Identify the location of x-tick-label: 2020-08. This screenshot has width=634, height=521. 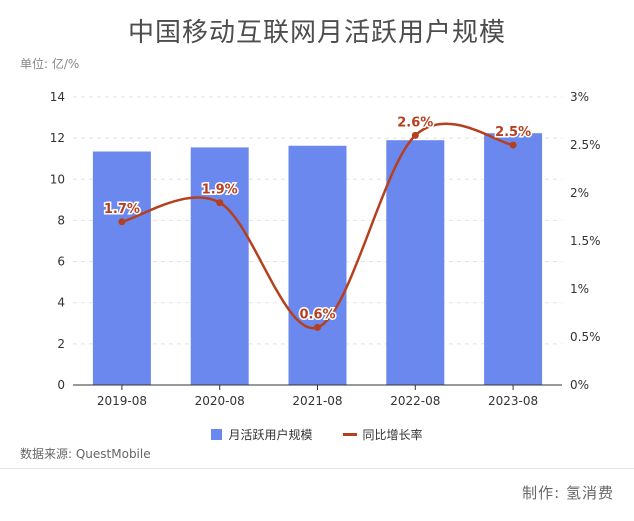
(220, 401).